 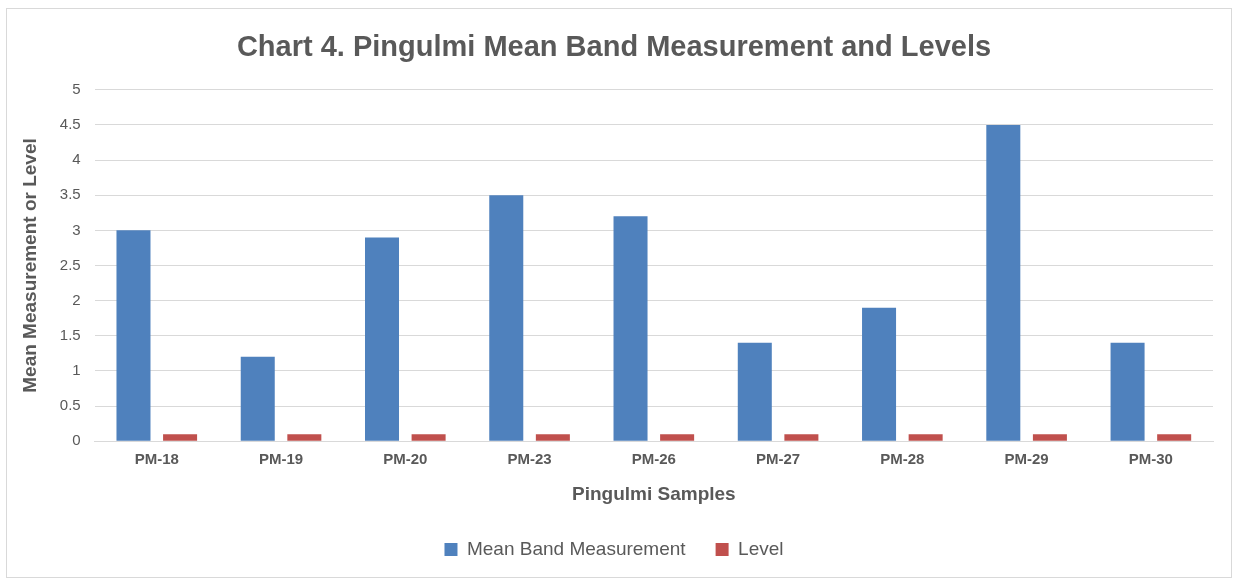 I want to click on x-tick-label: PM-30, so click(x=1150, y=459).